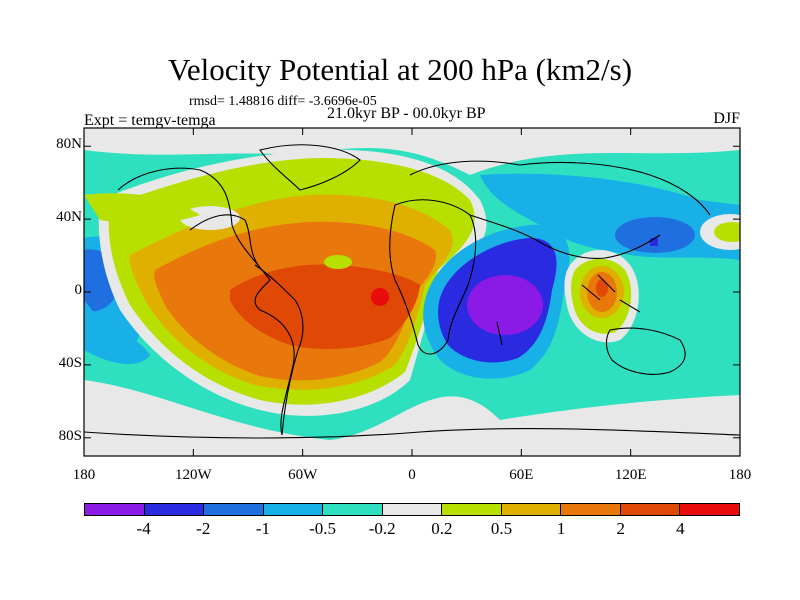 Image resolution: width=800 pixels, height=600 pixels. I want to click on madagascar-coastline, so click(499, 333).